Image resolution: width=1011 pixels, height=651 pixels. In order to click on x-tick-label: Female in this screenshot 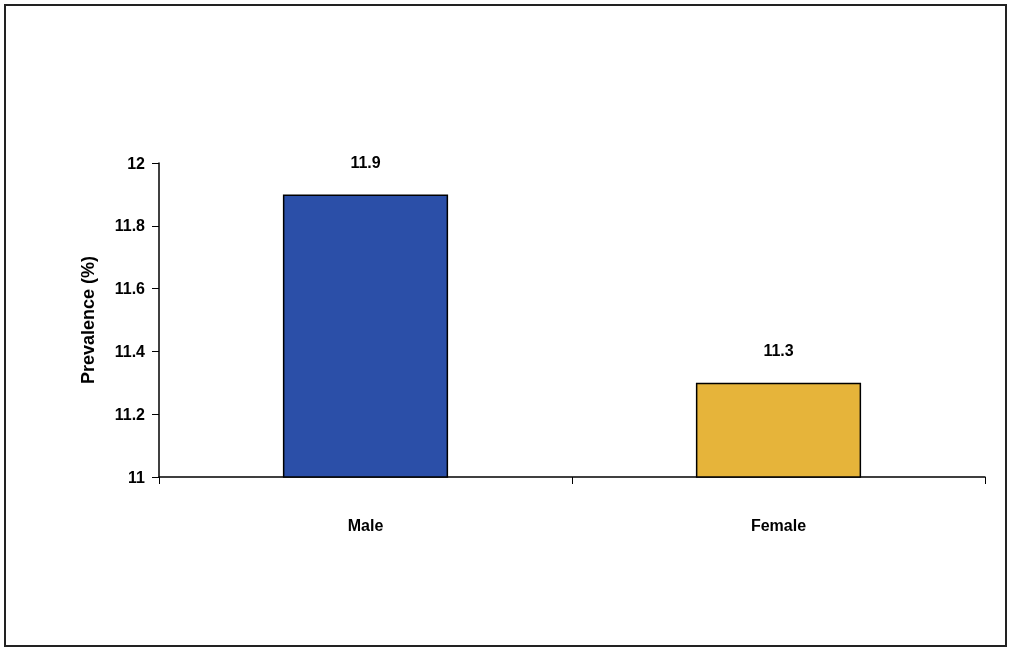, I will do `click(778, 525)`.